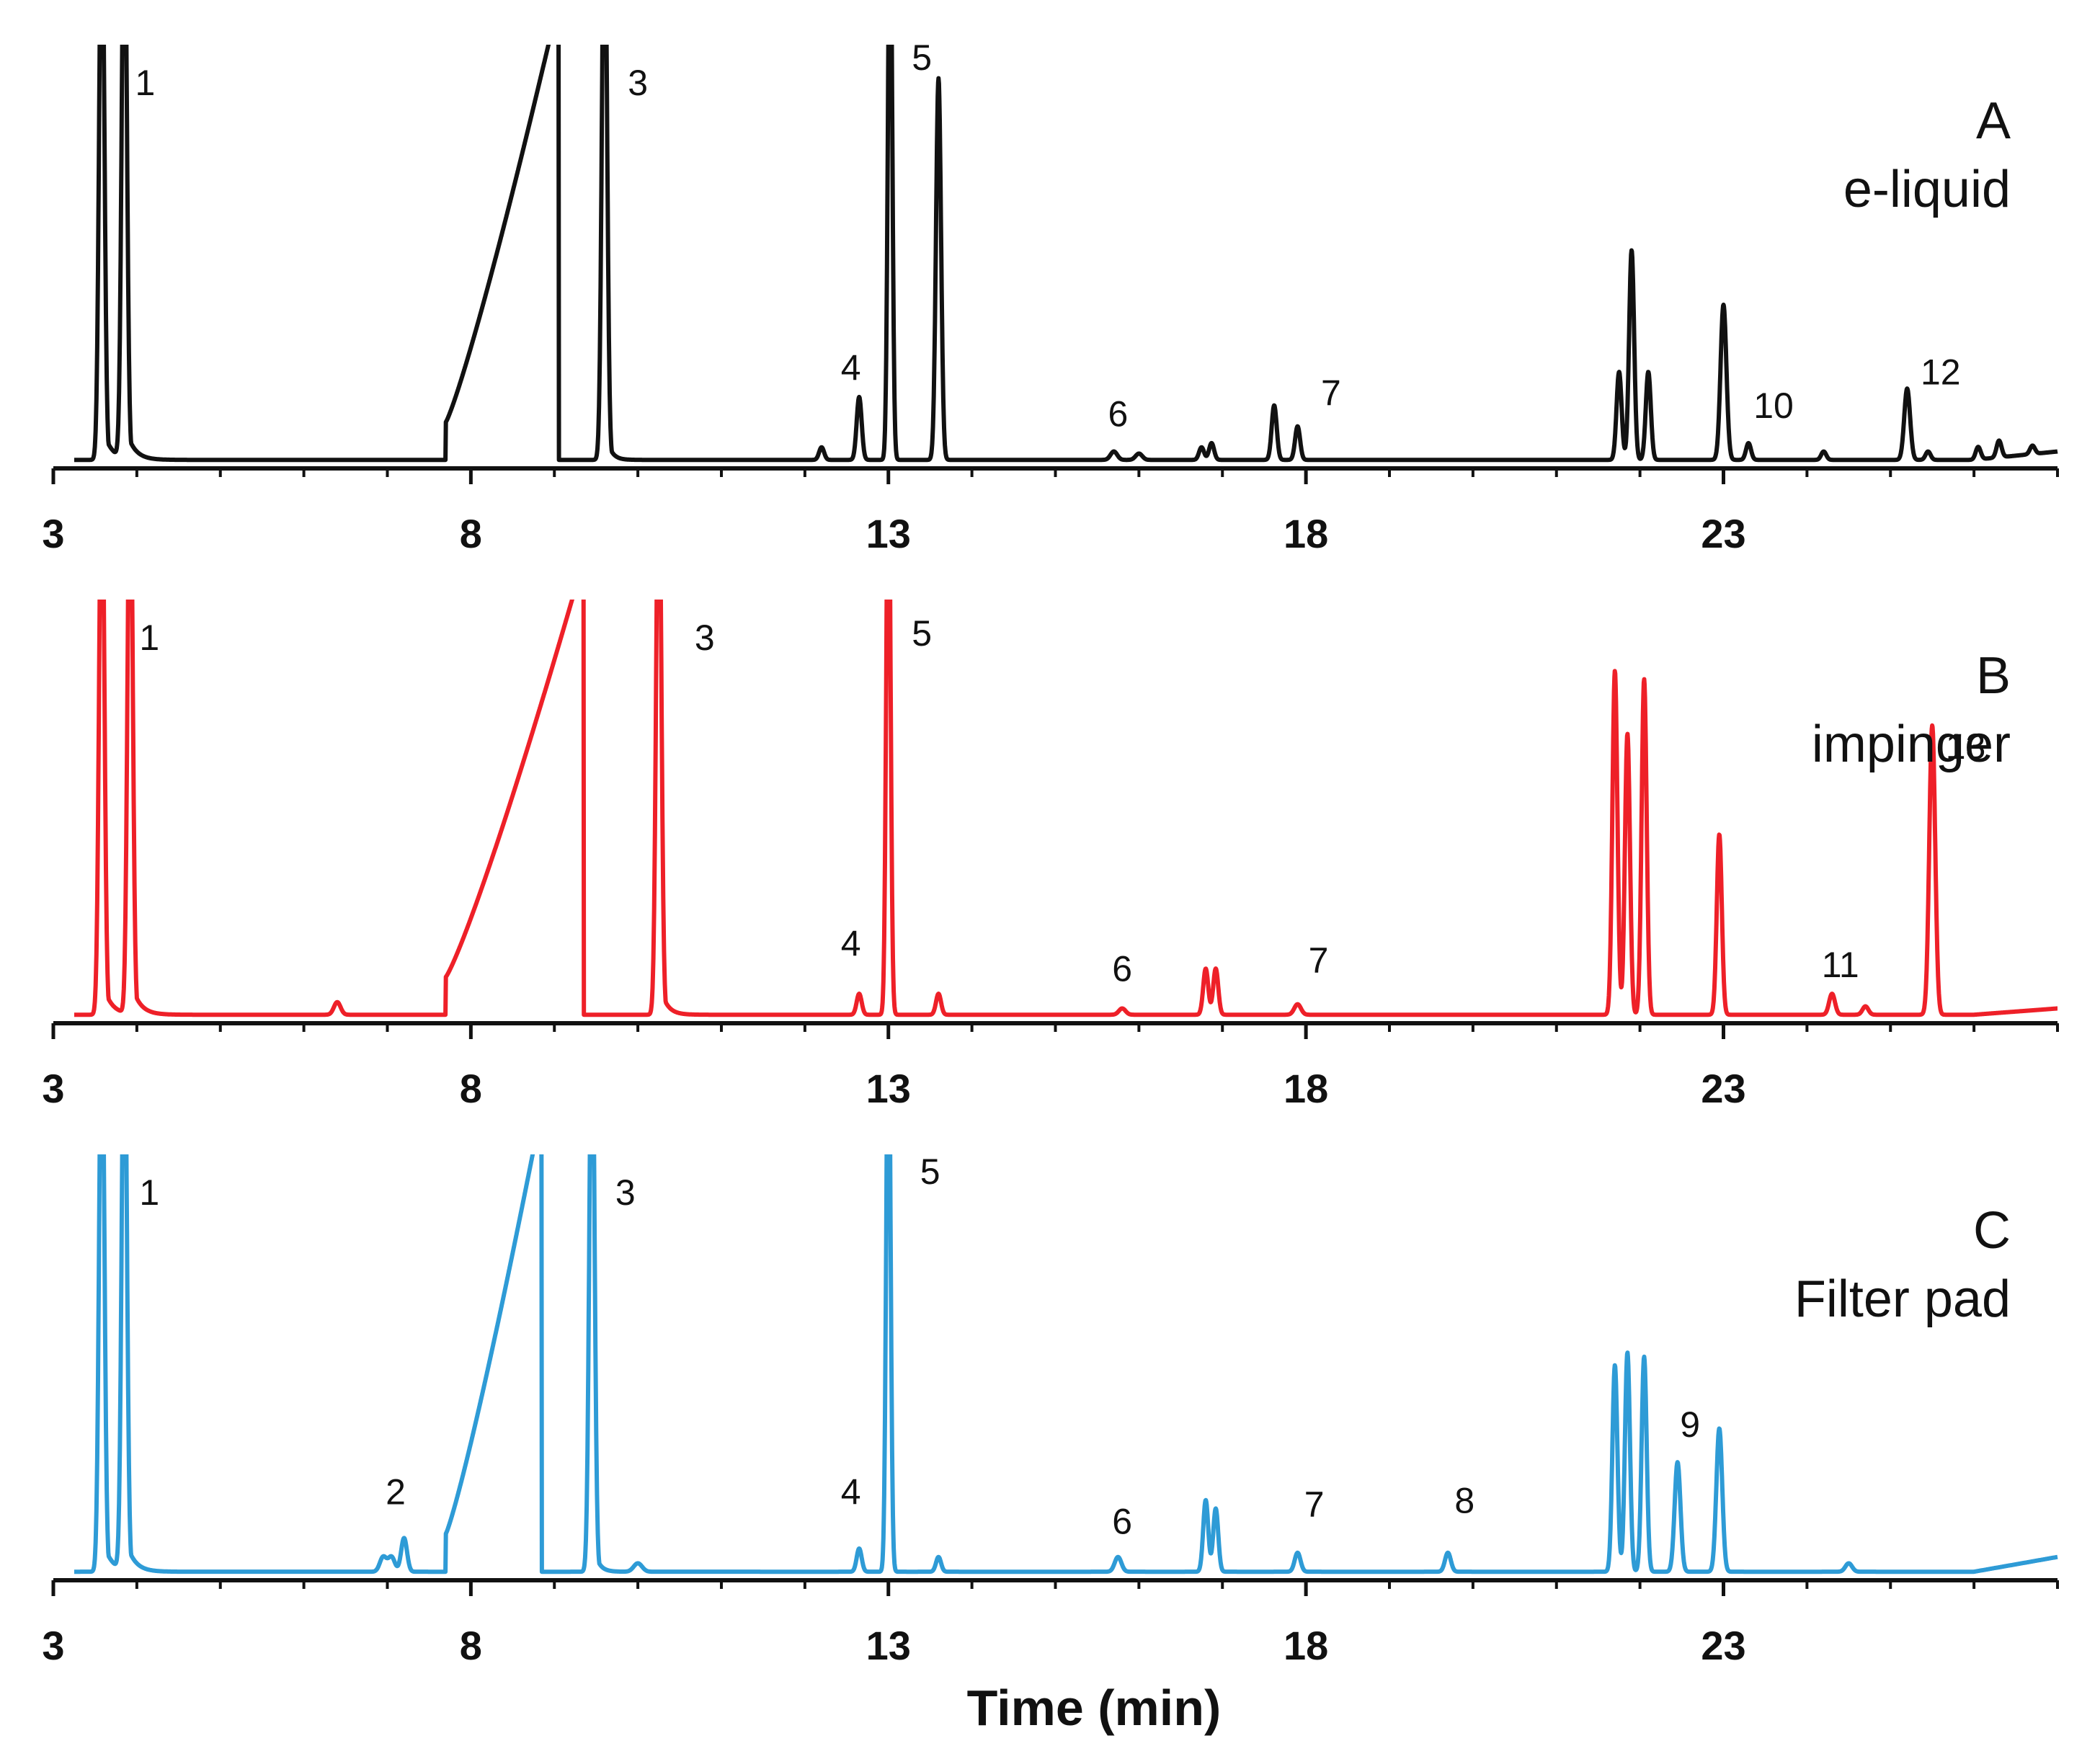  Describe the element at coordinates (1841, 965) in the screenshot. I see `peak-label-11: 11` at that location.